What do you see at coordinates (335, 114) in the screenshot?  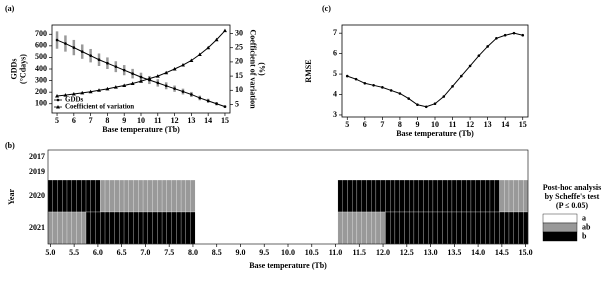 I see `y-tick-label: 3` at bounding box center [335, 114].